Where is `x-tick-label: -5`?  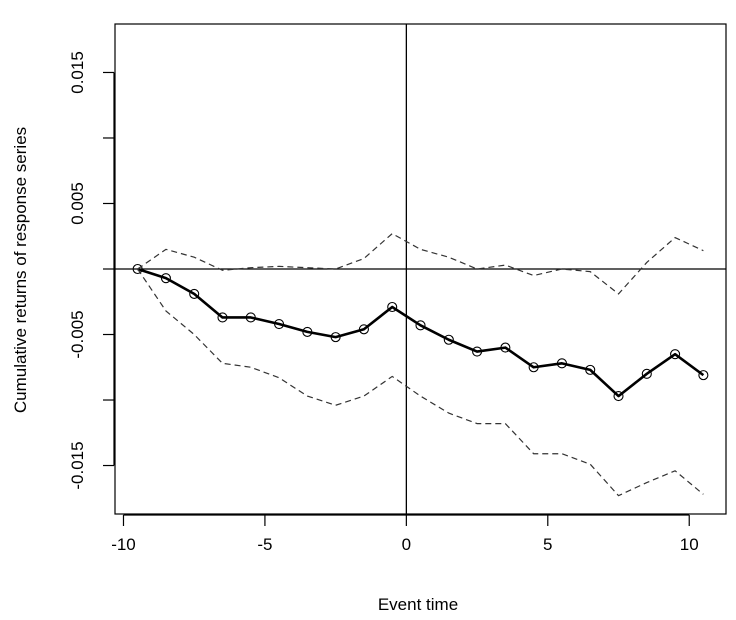 x-tick-label: -5 is located at coordinates (264, 544).